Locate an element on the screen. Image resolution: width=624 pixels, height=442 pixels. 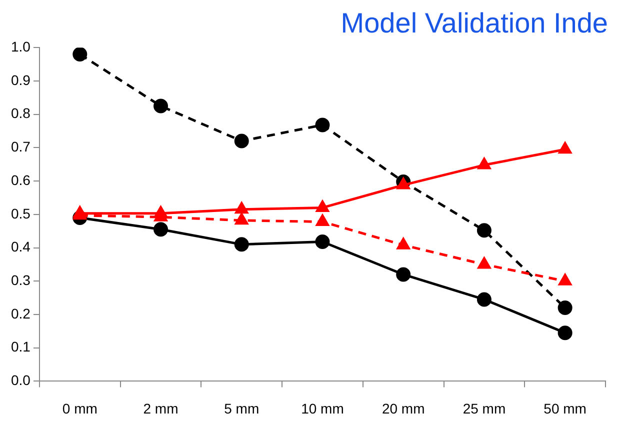
x-tick-label: 2 mm is located at coordinates (160, 408).